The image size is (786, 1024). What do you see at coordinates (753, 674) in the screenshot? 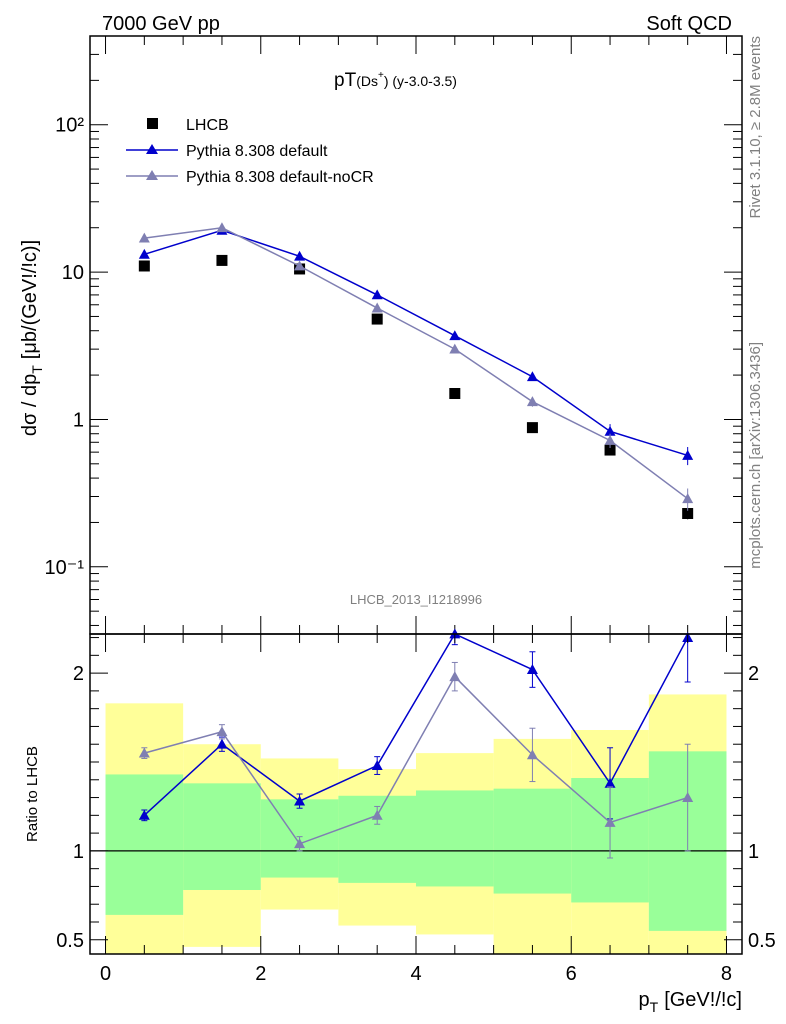
I see `ratio-y-tick-label-right: 2` at bounding box center [753, 674].